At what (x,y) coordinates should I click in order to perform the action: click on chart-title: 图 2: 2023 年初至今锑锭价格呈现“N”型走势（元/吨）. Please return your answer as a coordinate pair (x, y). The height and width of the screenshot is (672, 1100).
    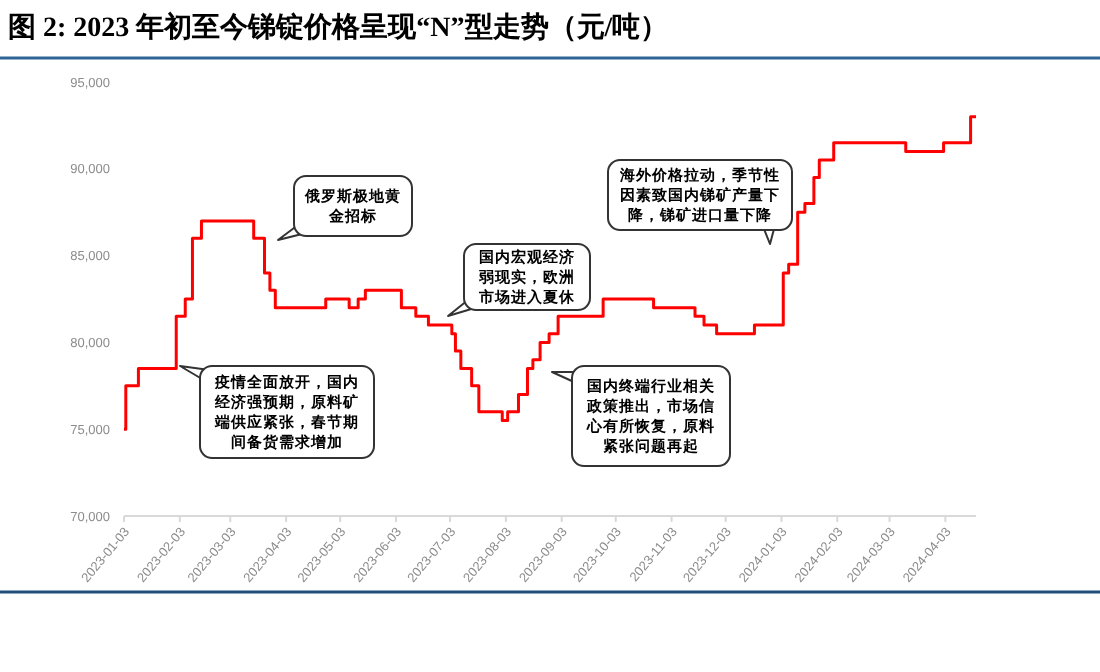
    Looking at the image, I should click on (338, 27).